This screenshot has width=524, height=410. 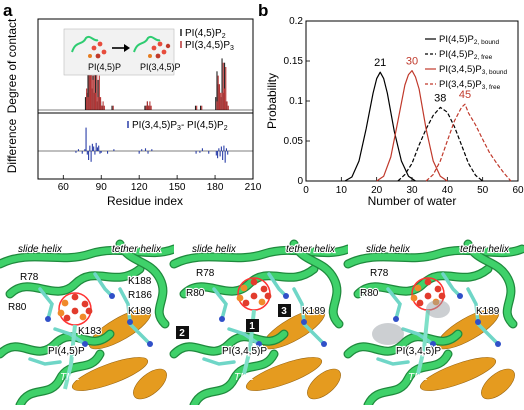 What do you see at coordinates (272, 101) in the screenshot?
I see `panel-b-ylabel: Probability` at bounding box center [272, 101].